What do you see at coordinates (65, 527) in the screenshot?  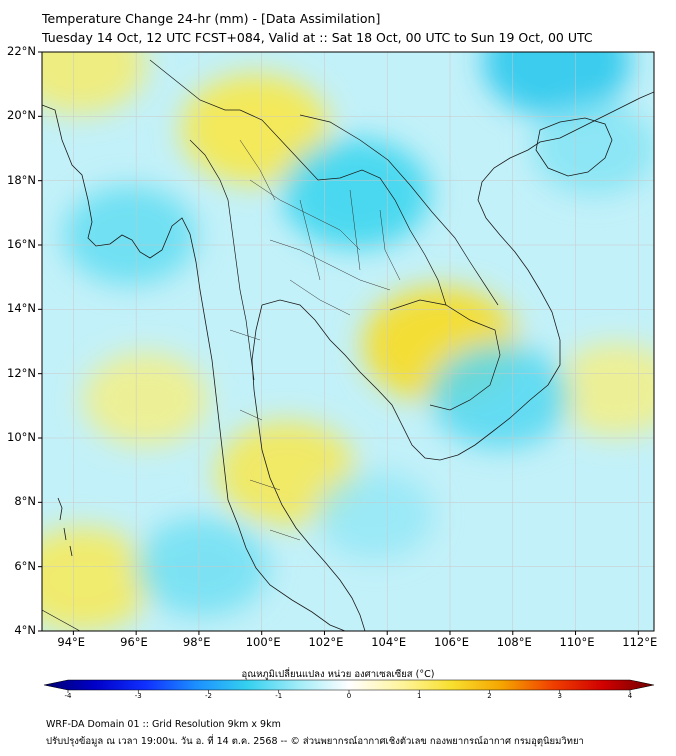 I see `andaman-islands` at bounding box center [65, 527].